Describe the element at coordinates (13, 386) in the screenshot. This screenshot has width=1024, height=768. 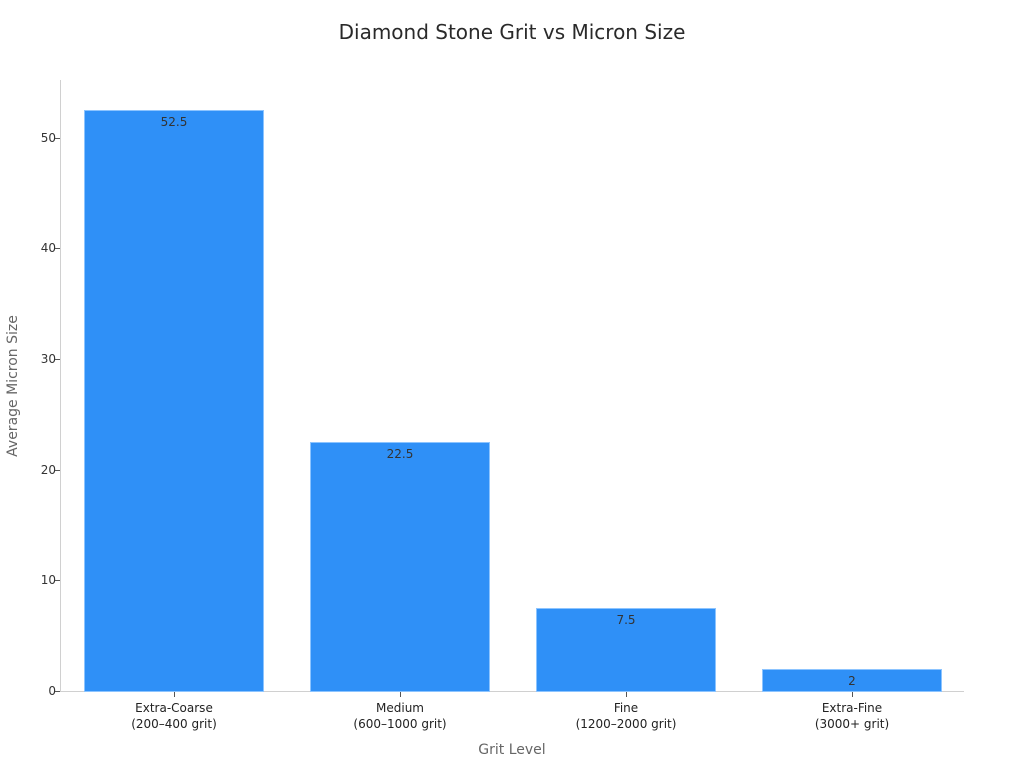
I see `y-axis-label: Average Micron Size` at that location.